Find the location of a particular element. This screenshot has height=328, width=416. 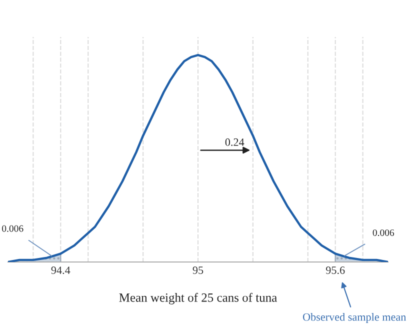

text: Observed sample mean is located at coordinates (354, 318).